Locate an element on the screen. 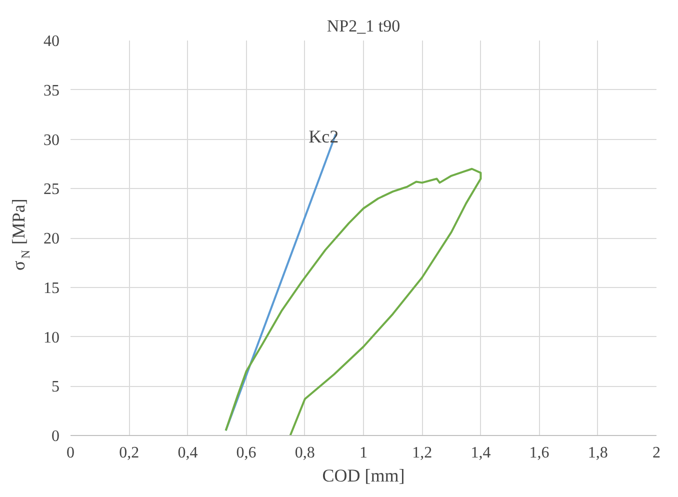 This screenshot has width=678, height=497. y-tick-label: 30 is located at coordinates (52, 140).